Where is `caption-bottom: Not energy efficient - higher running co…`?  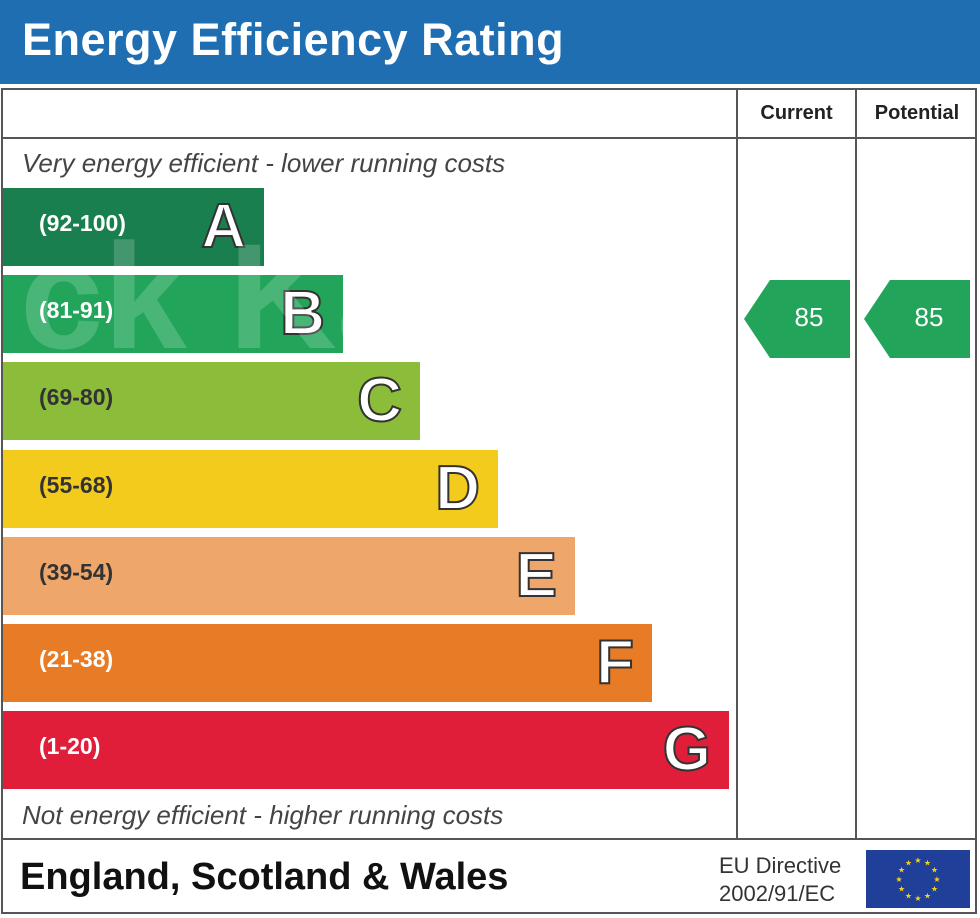 caption-bottom: Not energy efficient - higher running co… is located at coordinates (263, 815).